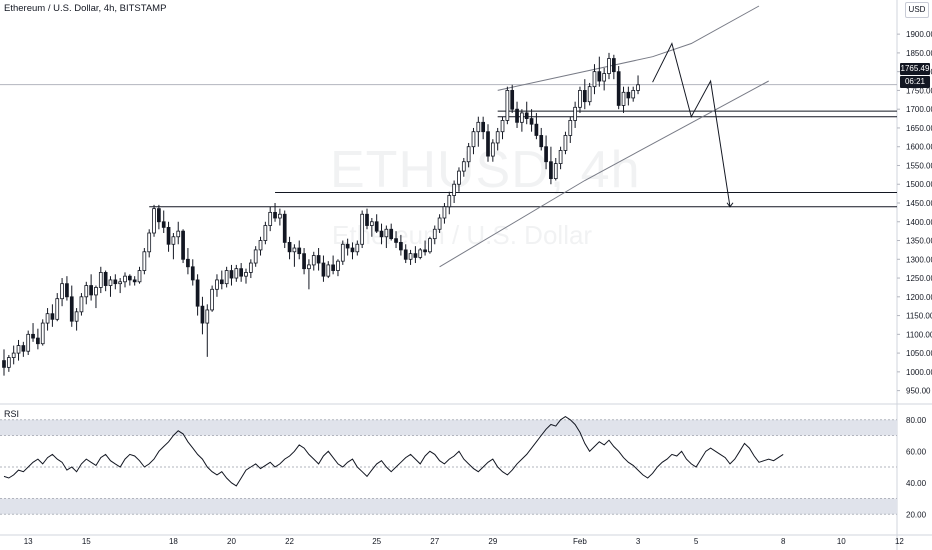 Image resolution: width=932 pixels, height=550 pixels. What do you see at coordinates (580, 541) in the screenshot?
I see `time-tick-label: Feb` at bounding box center [580, 541].